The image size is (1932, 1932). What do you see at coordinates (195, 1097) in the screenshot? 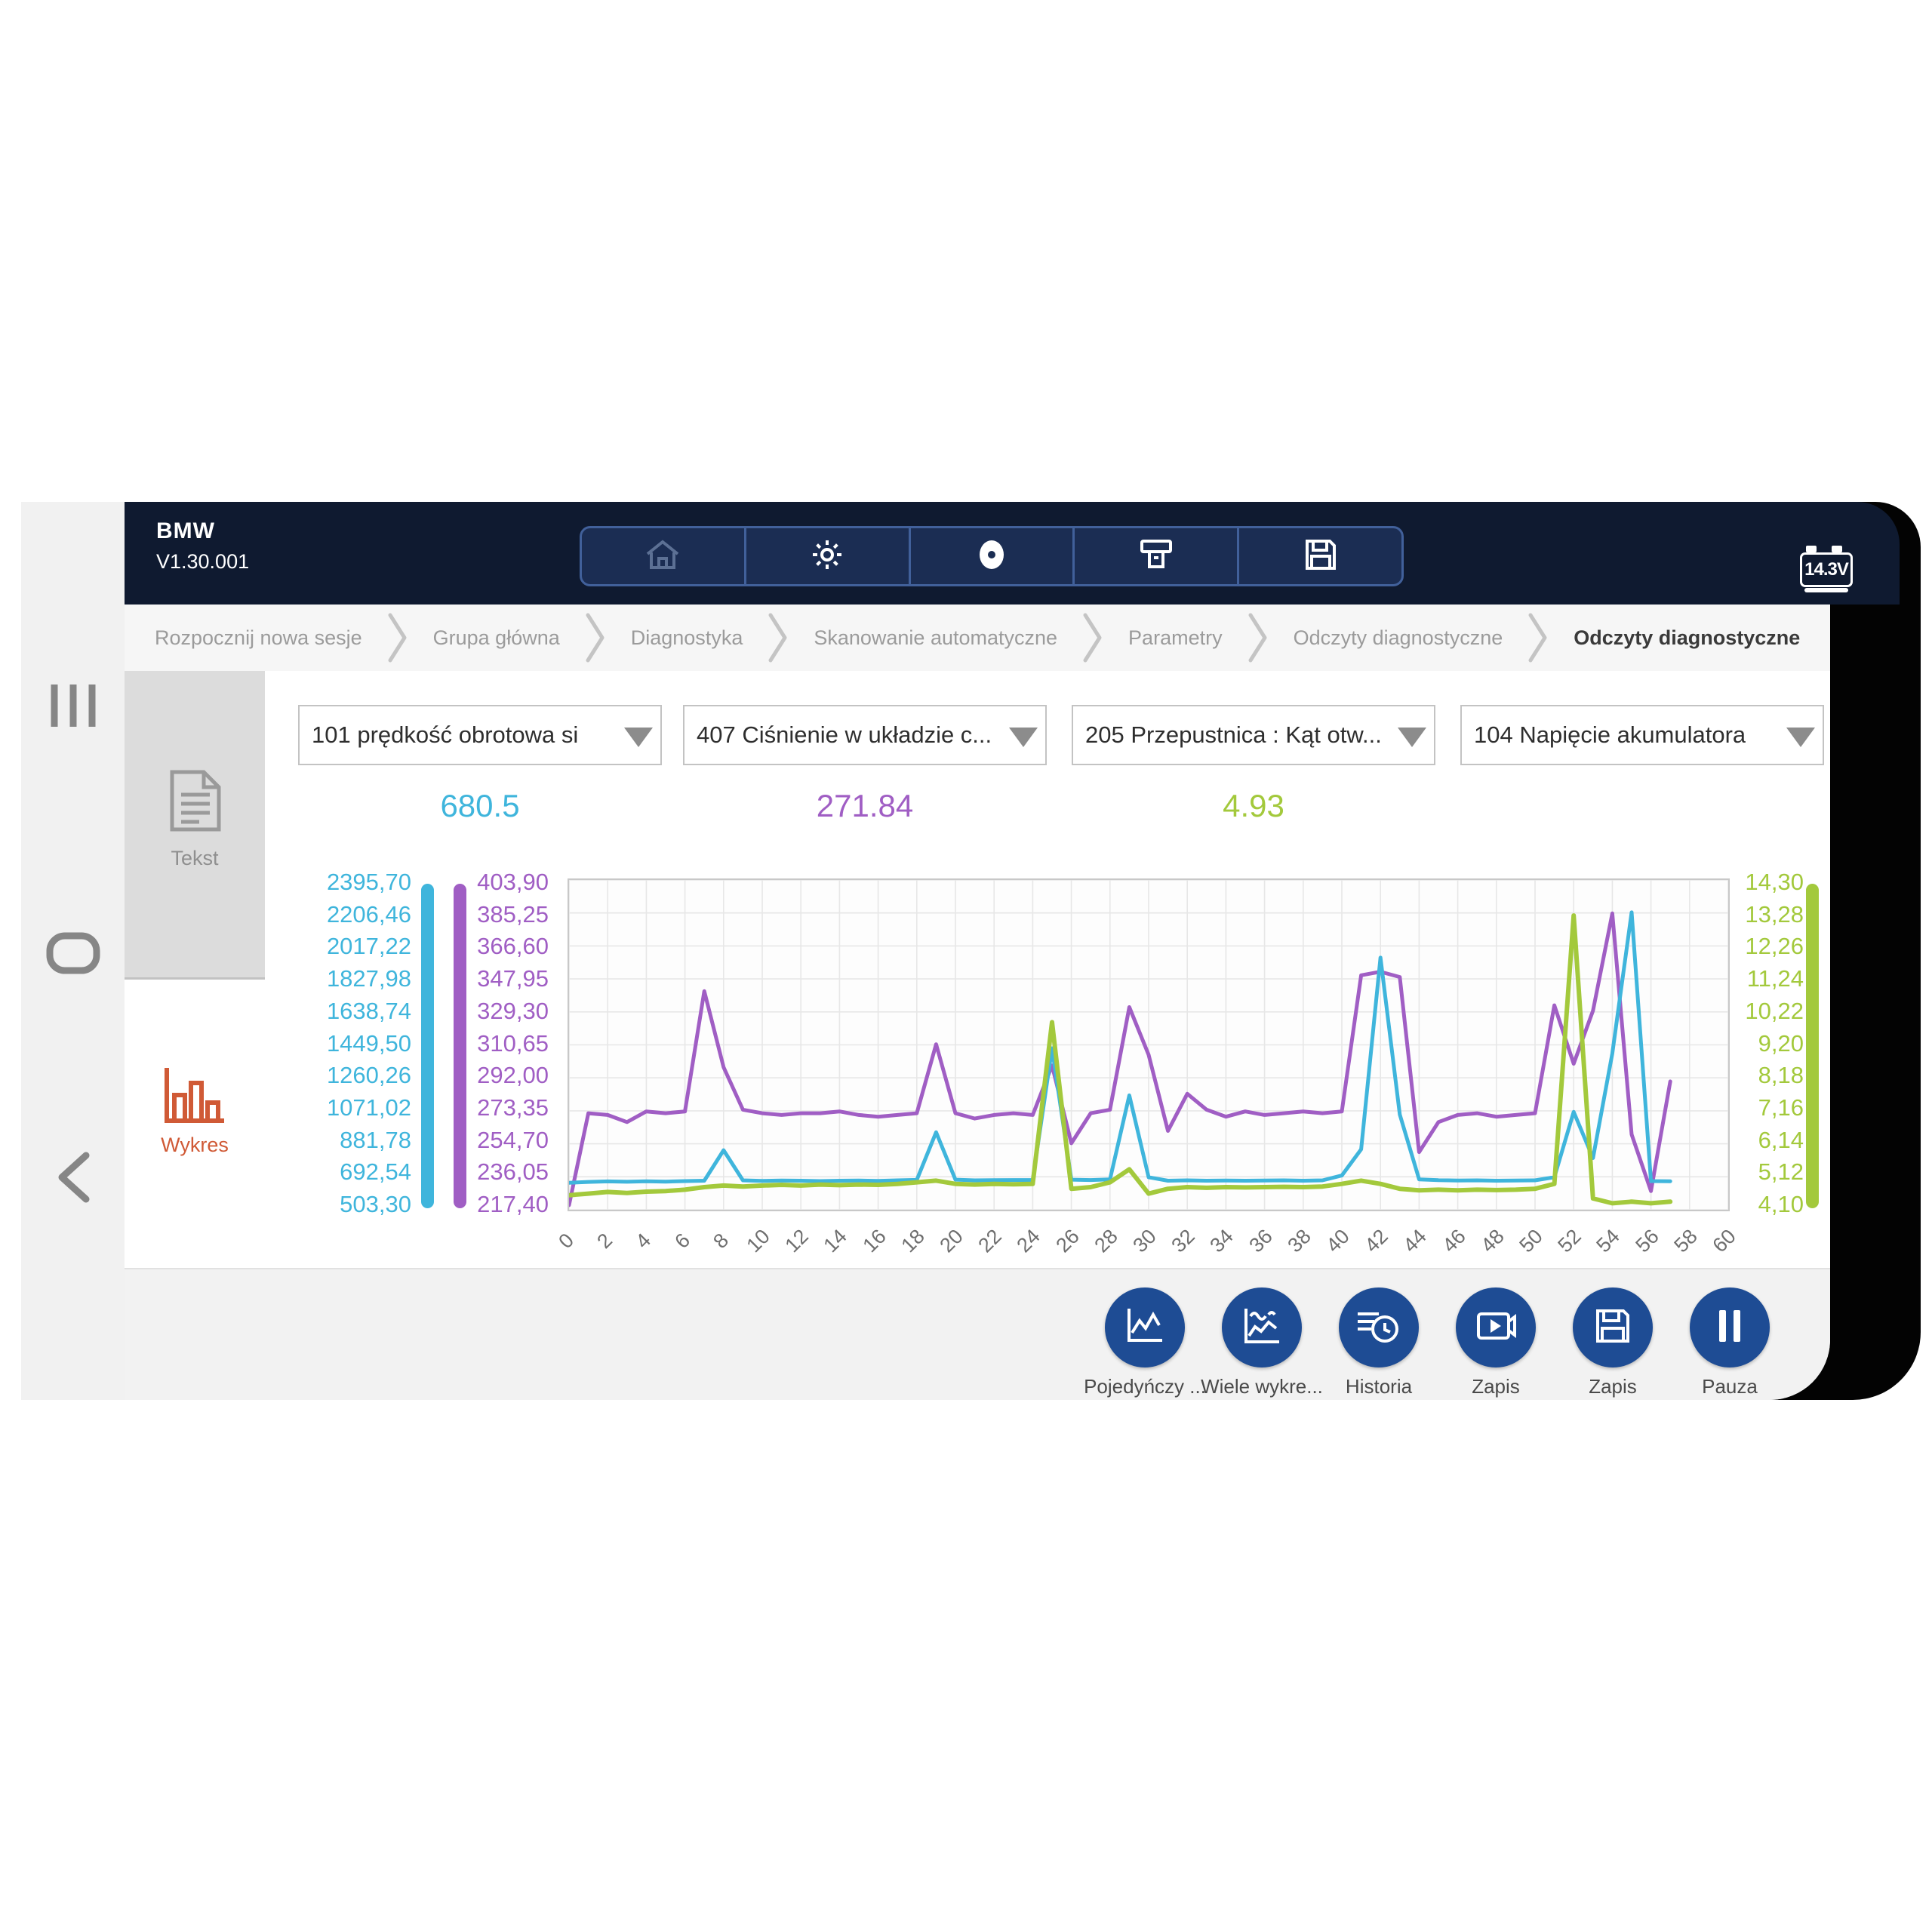
I see `bar-chart-icon` at bounding box center [195, 1097].